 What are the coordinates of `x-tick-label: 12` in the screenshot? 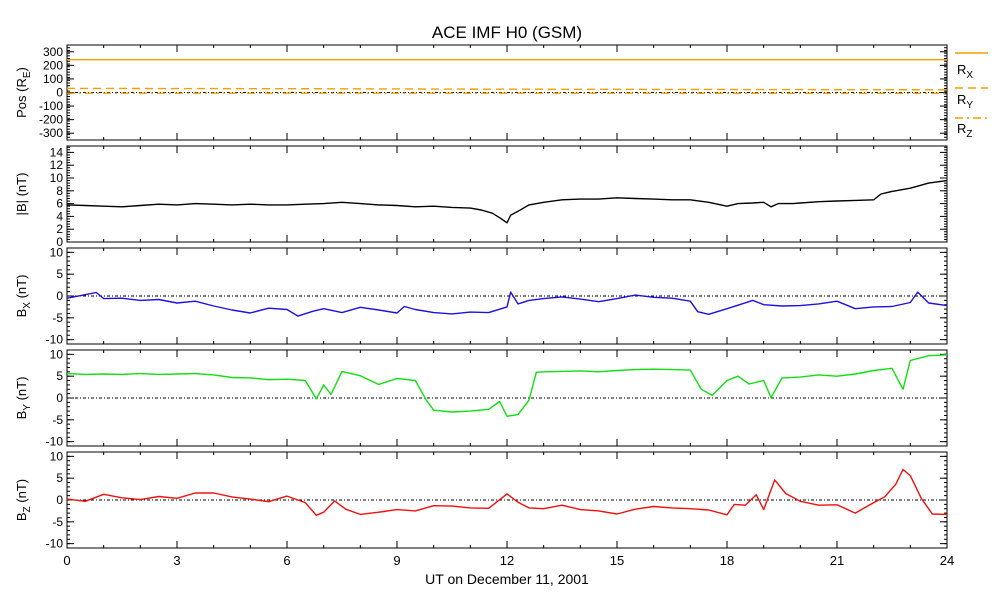 It's located at (507, 560).